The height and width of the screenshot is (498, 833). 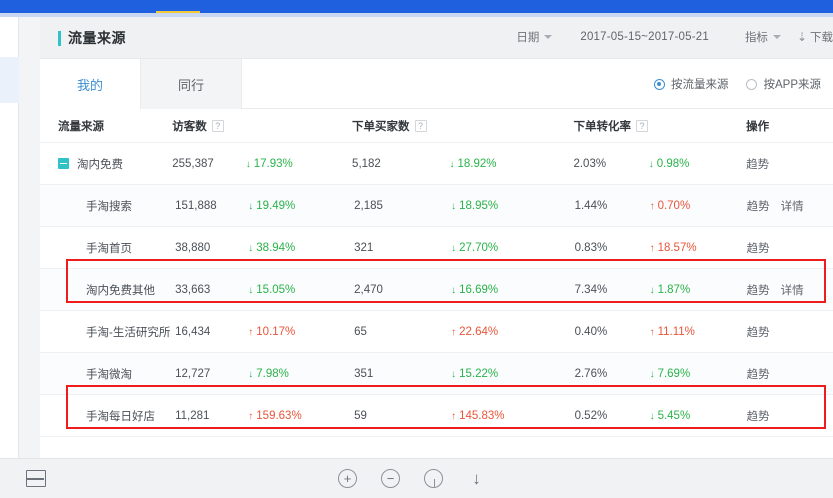 I want to click on col-header-buyers-label: 下单买家数, so click(x=381, y=126).